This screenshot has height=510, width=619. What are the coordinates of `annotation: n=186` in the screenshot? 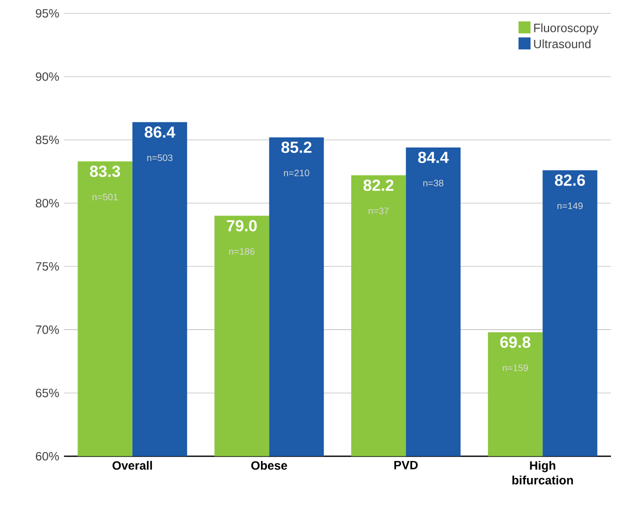 It's located at (241, 251).